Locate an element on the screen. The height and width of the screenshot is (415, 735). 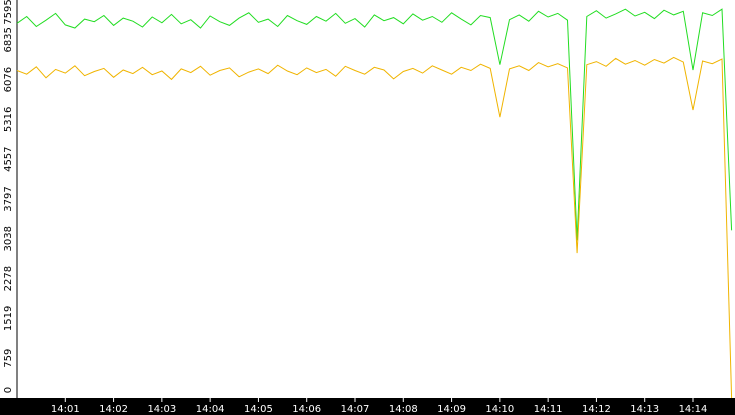
y-tick-label: 7595 is located at coordinates (8, 12).